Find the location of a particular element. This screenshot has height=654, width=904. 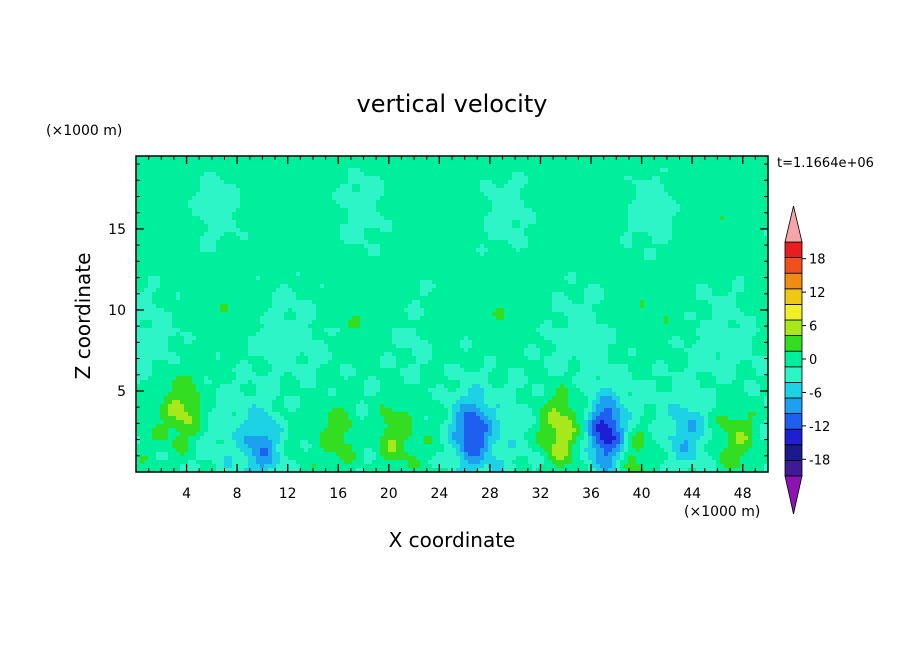

colorbar-label: 18 is located at coordinates (817, 260).